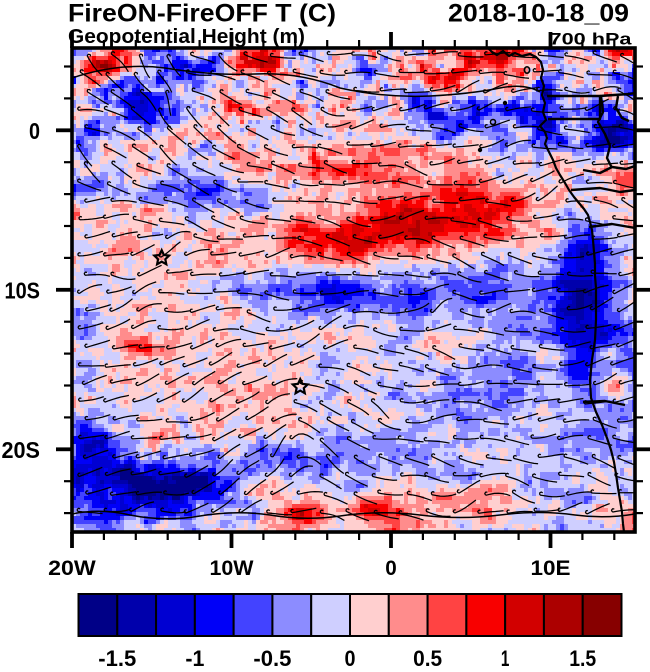  Describe the element at coordinates (202, 14) in the screenshot. I see `svg-text: FireON-FireOFF T (C)` at that location.